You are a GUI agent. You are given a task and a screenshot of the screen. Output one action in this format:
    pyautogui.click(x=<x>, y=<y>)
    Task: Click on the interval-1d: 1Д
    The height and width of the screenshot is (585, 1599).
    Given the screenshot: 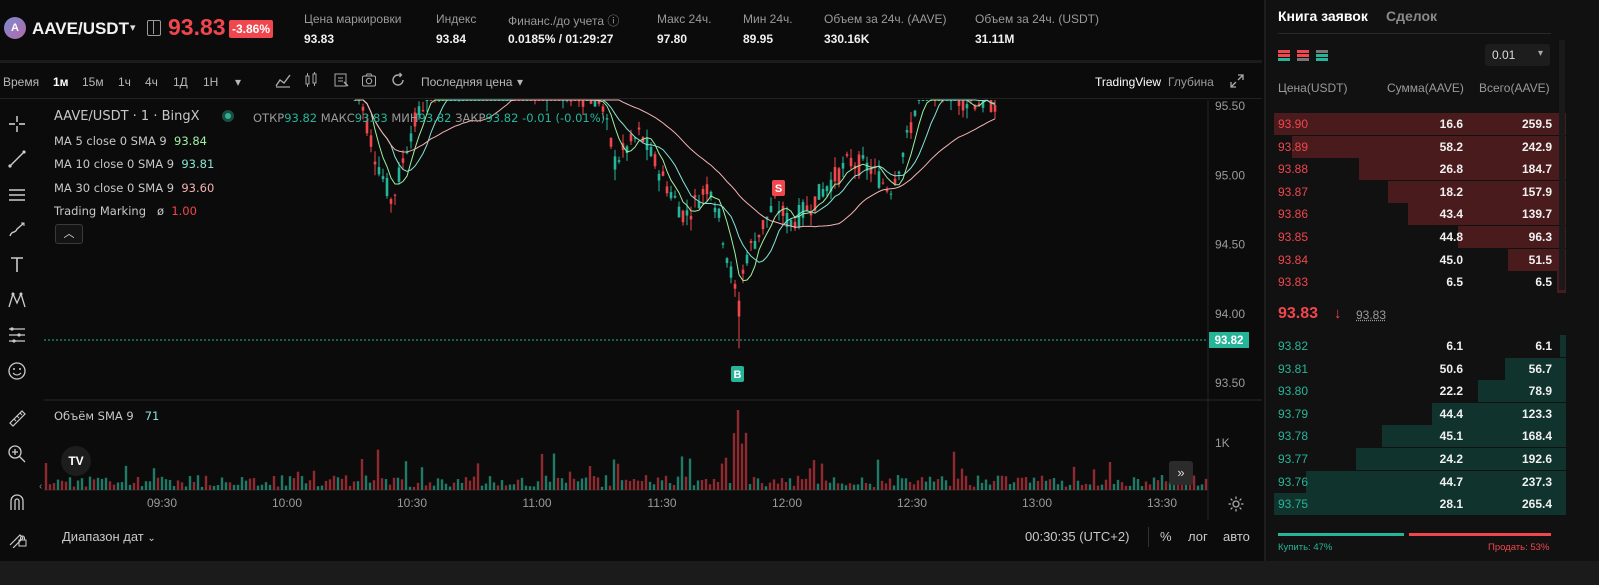 What is the action you would take?
    pyautogui.click(x=180, y=82)
    